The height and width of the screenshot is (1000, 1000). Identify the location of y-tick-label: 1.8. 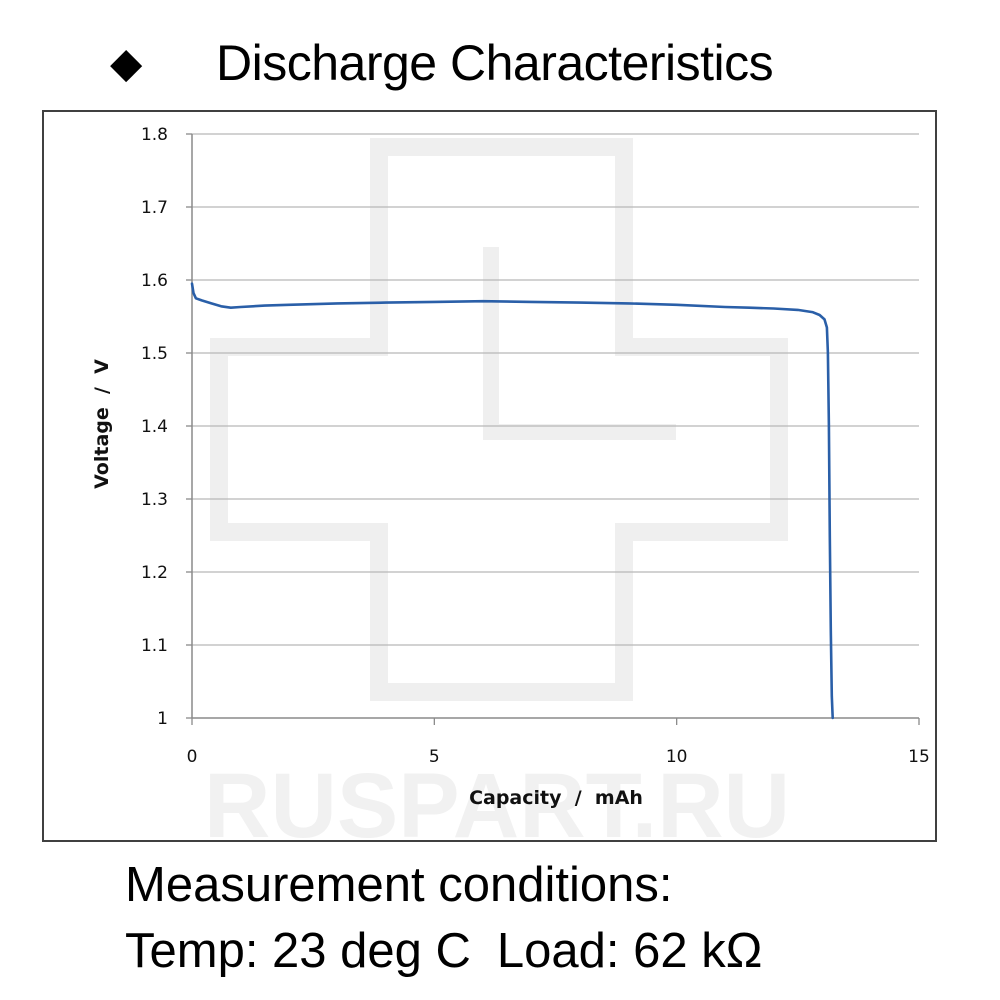
(154, 135).